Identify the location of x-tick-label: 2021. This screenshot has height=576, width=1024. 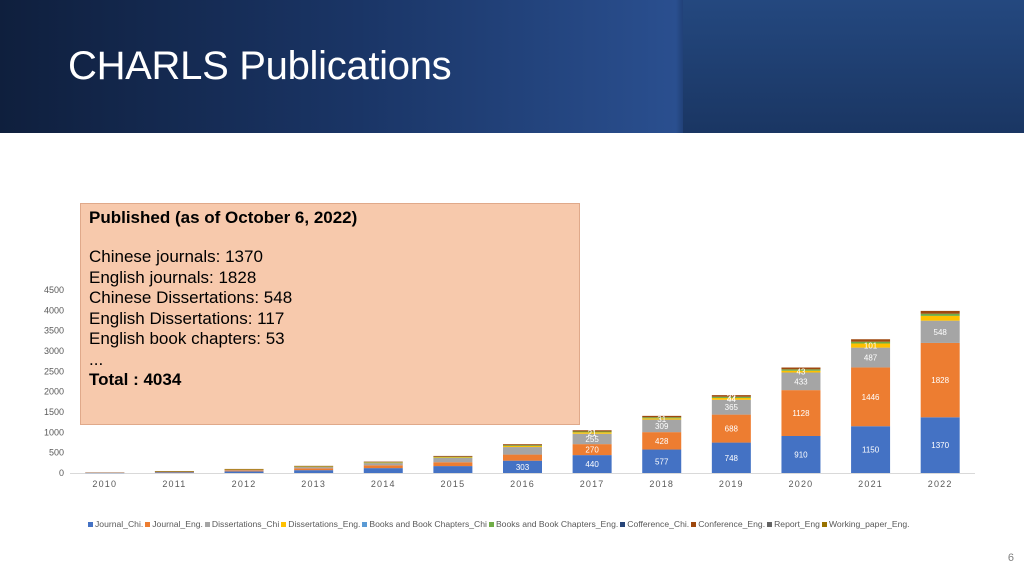
(870, 484).